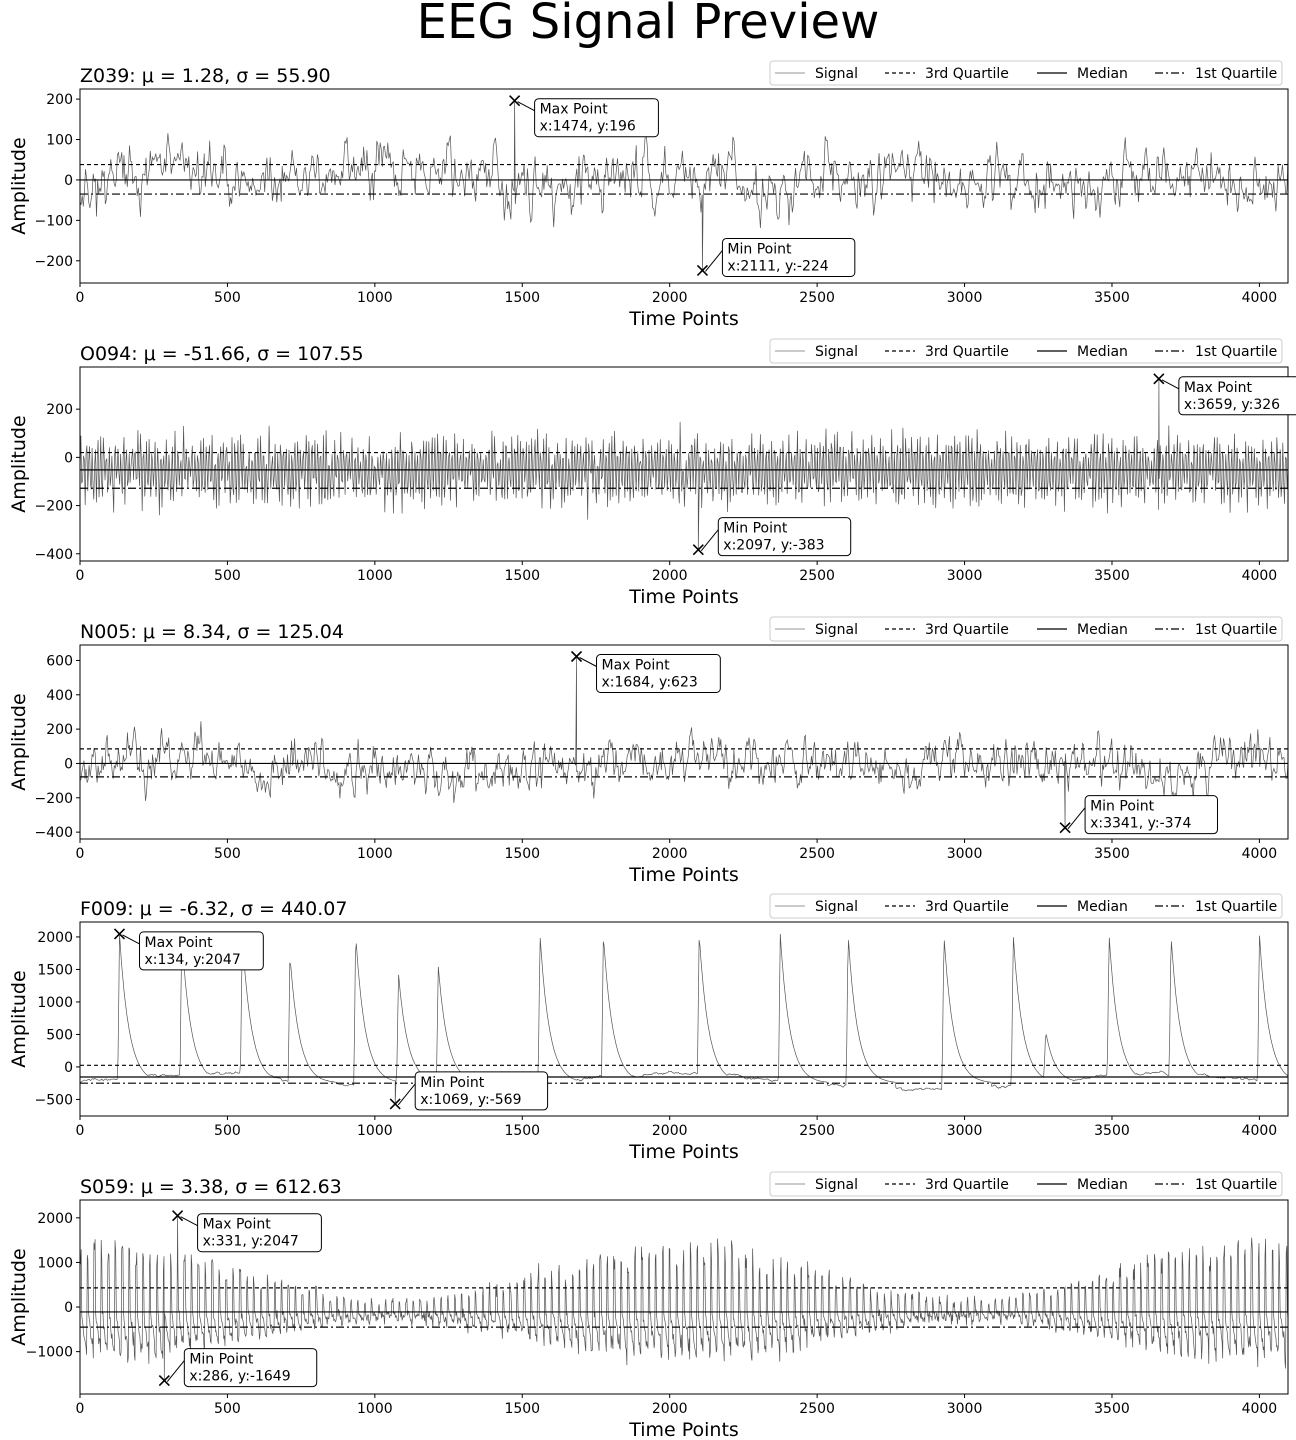 Image resolution: width=1296 pixels, height=1440 pixels. What do you see at coordinates (684, 185) in the screenshot?
I see `signal-line` at bounding box center [684, 185].